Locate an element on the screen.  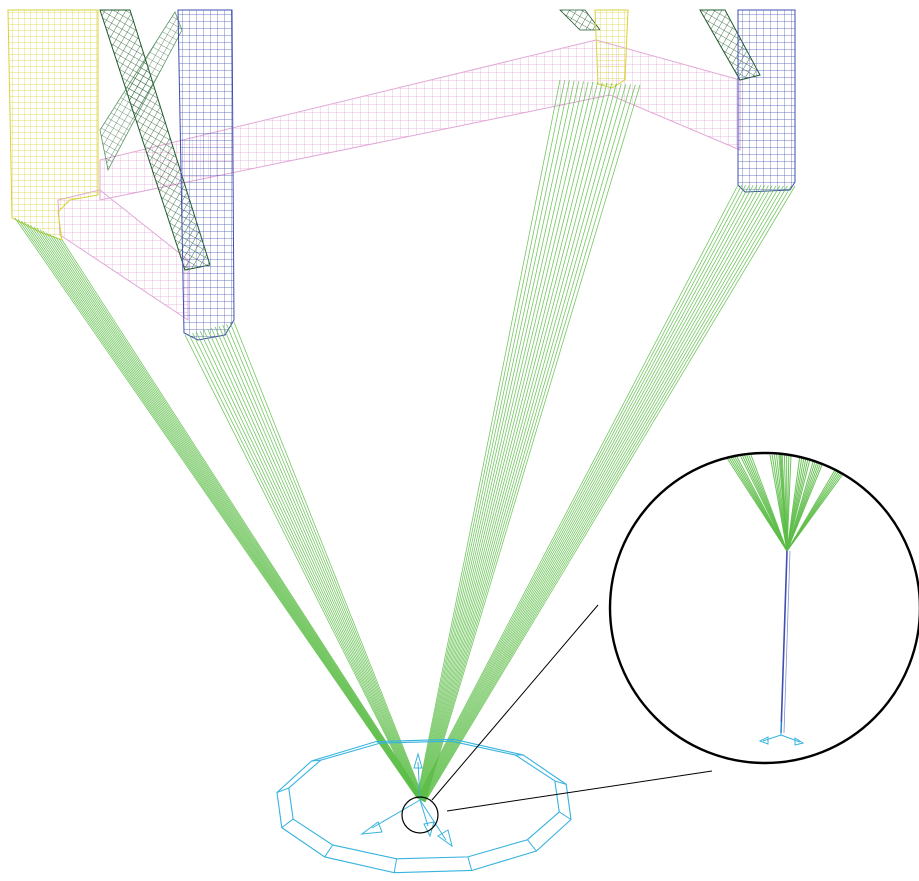
detail-target-circle is located at coordinates (420, 815).